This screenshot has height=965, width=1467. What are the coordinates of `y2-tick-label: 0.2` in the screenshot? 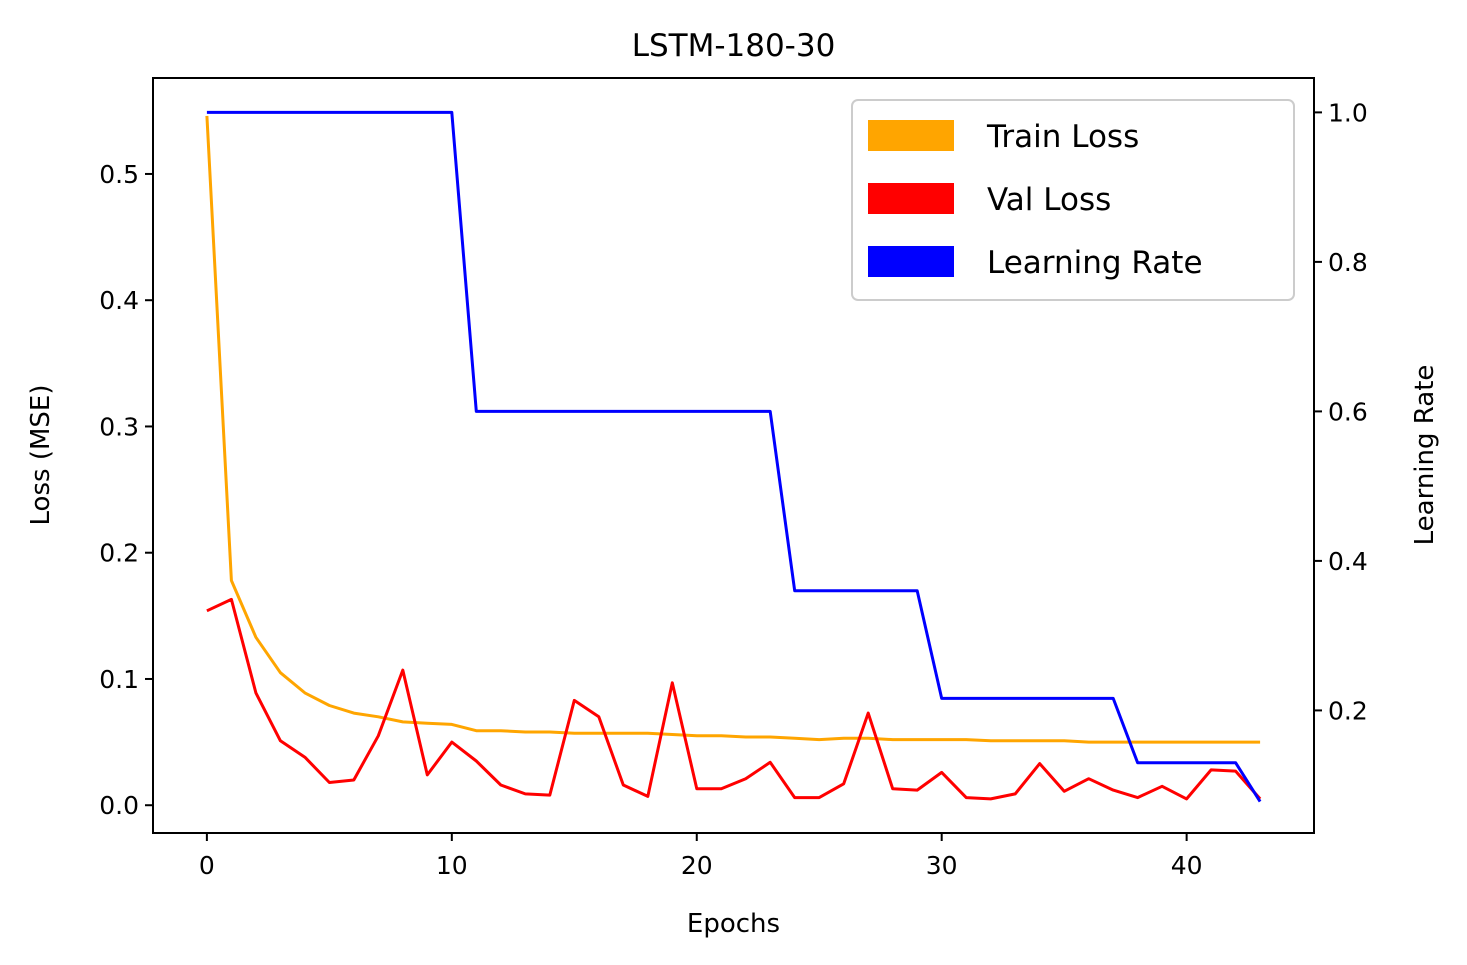 It's located at (1348, 710).